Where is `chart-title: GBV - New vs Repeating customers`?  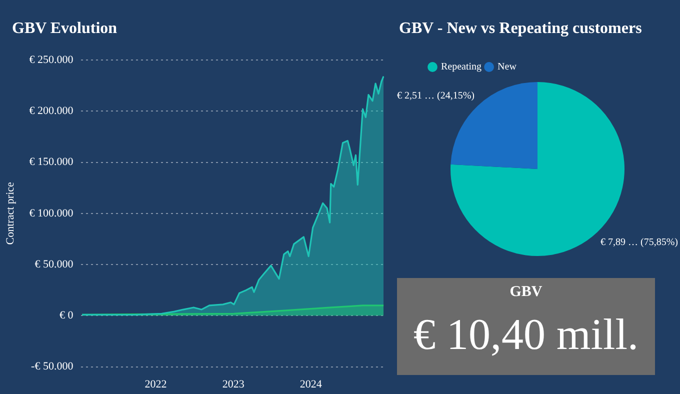
chart-title: GBV - New vs Repeating customers is located at coordinates (520, 29).